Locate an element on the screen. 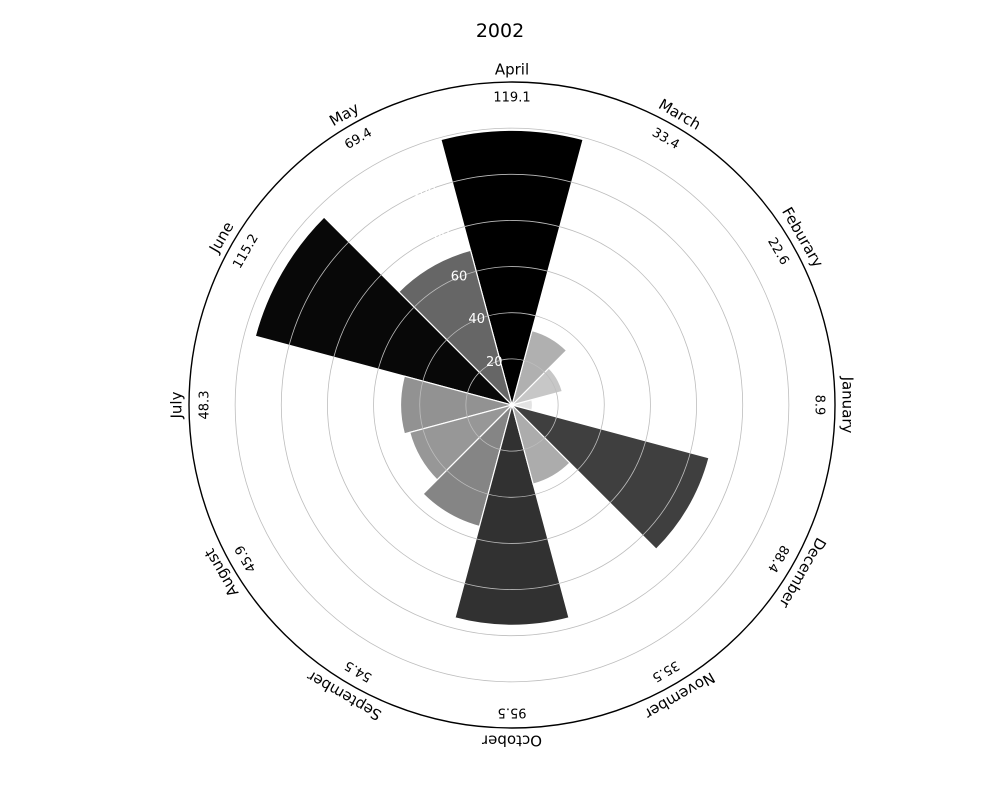 The height and width of the screenshot is (810, 1000). value-label-december: 88.4 is located at coordinates (777, 558).